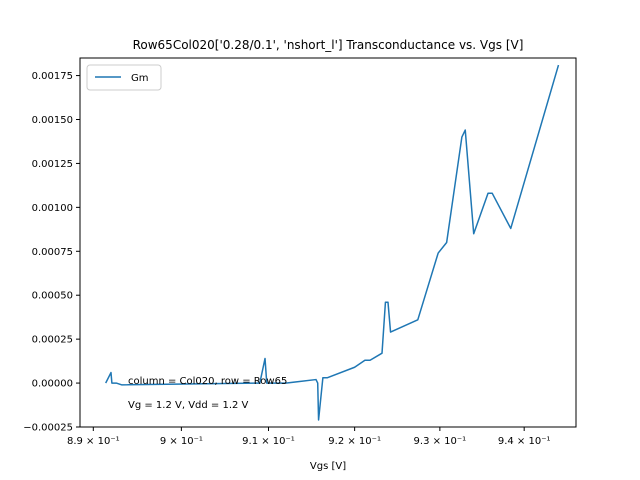 The image size is (640, 480). Describe the element at coordinates (268, 441) in the screenshot. I see `x-tick-label: 9.1 × 10⁻¹` at that location.